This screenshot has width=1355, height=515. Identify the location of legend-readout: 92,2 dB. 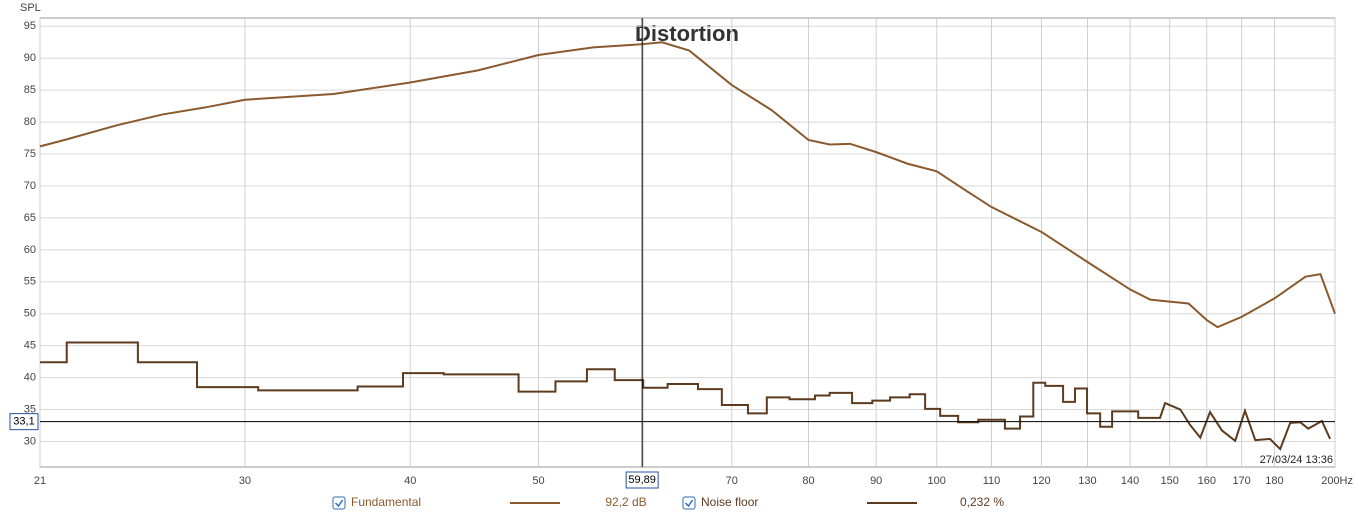
(625, 502).